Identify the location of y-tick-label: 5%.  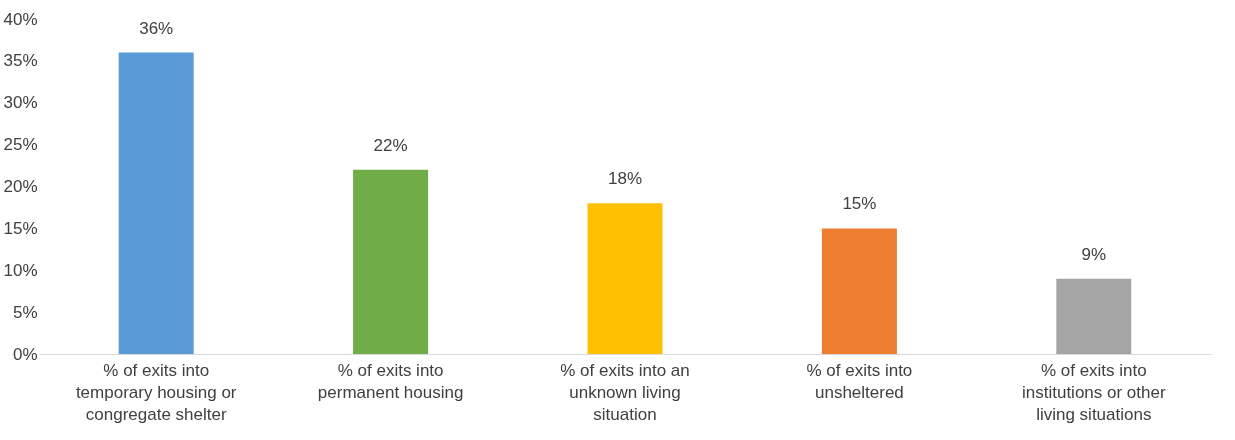
(25, 312).